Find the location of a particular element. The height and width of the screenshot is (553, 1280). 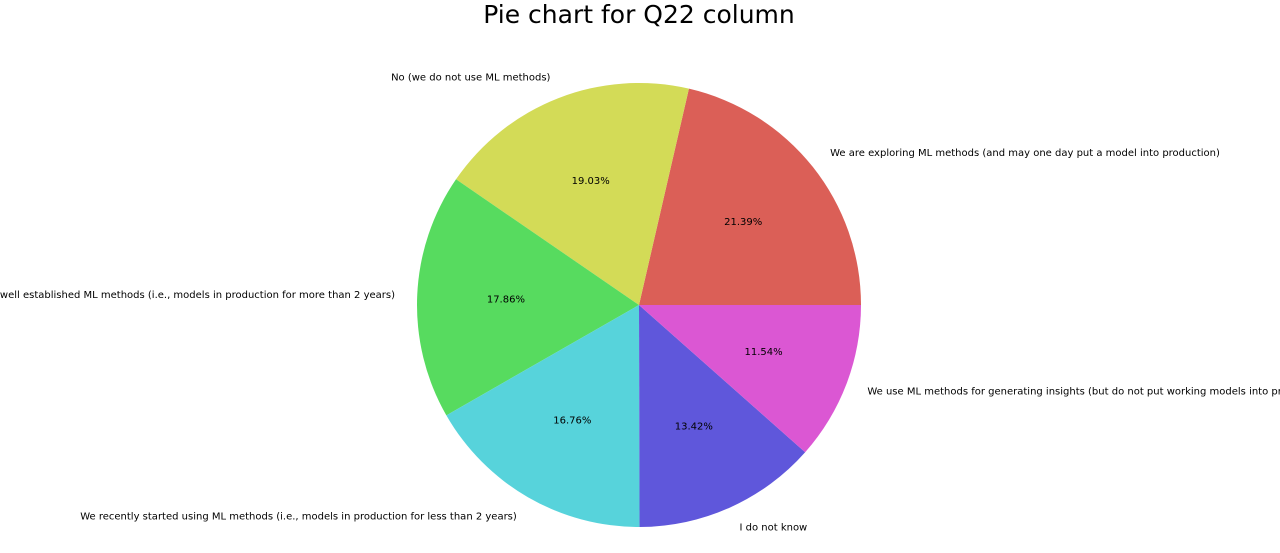

value-label: 11.54% is located at coordinates (763, 352).